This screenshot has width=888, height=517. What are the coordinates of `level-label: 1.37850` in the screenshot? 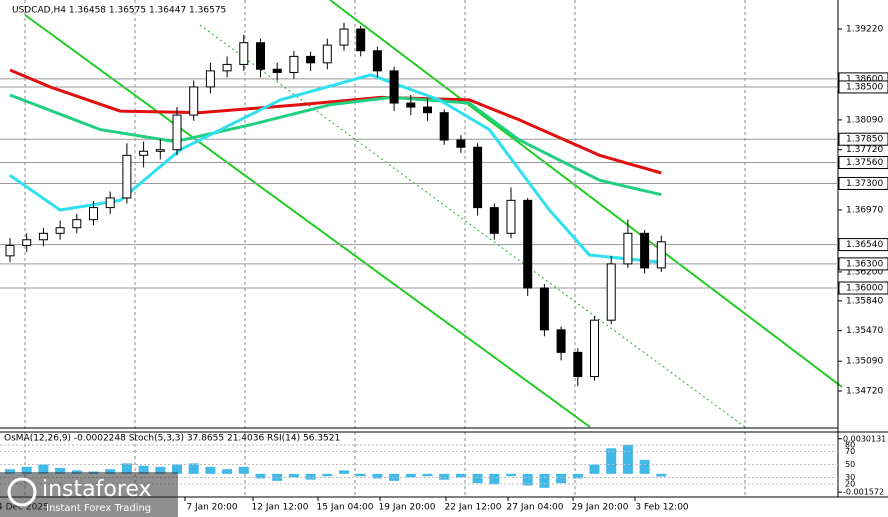 It's located at (864, 140).